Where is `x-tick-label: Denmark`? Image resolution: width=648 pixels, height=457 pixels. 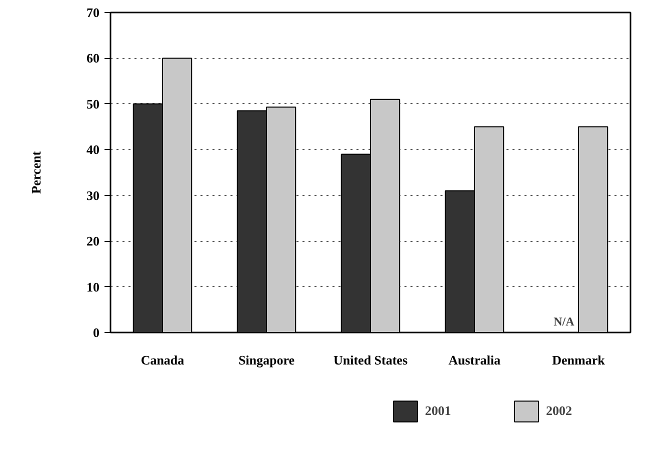 x-tick-label: Denmark is located at coordinates (579, 360).